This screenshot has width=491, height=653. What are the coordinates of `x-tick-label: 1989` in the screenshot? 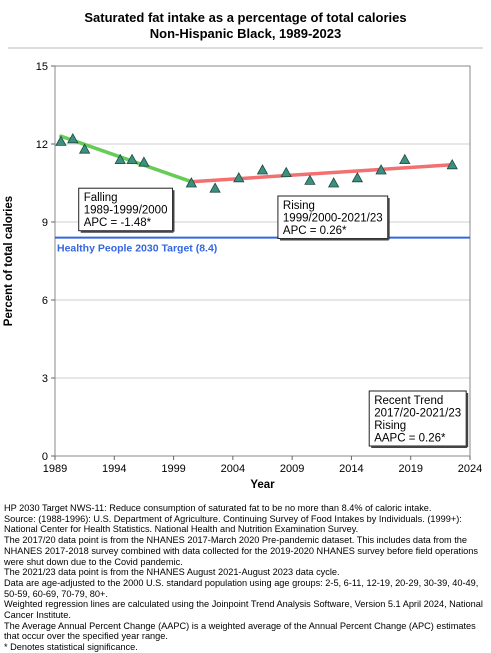 It's located at (55, 469).